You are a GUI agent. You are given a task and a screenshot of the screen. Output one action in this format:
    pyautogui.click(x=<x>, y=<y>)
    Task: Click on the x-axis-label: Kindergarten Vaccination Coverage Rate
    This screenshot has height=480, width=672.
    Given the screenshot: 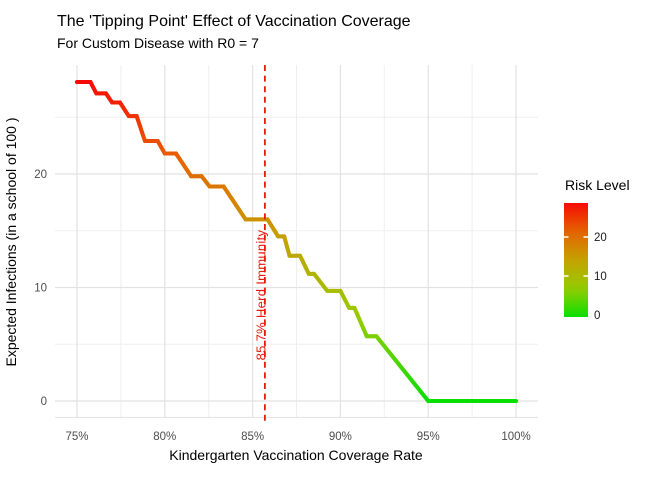 What is the action you would take?
    pyautogui.click(x=296, y=455)
    